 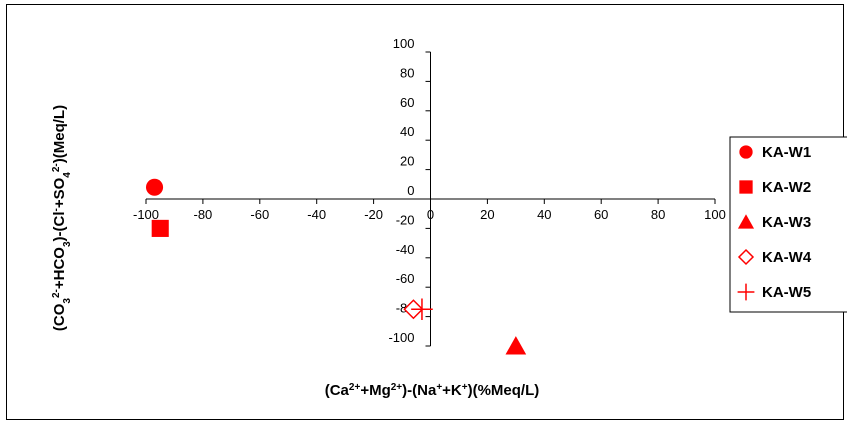 What do you see at coordinates (203, 214) in the screenshot?
I see `x-tick-label: -80` at bounding box center [203, 214].